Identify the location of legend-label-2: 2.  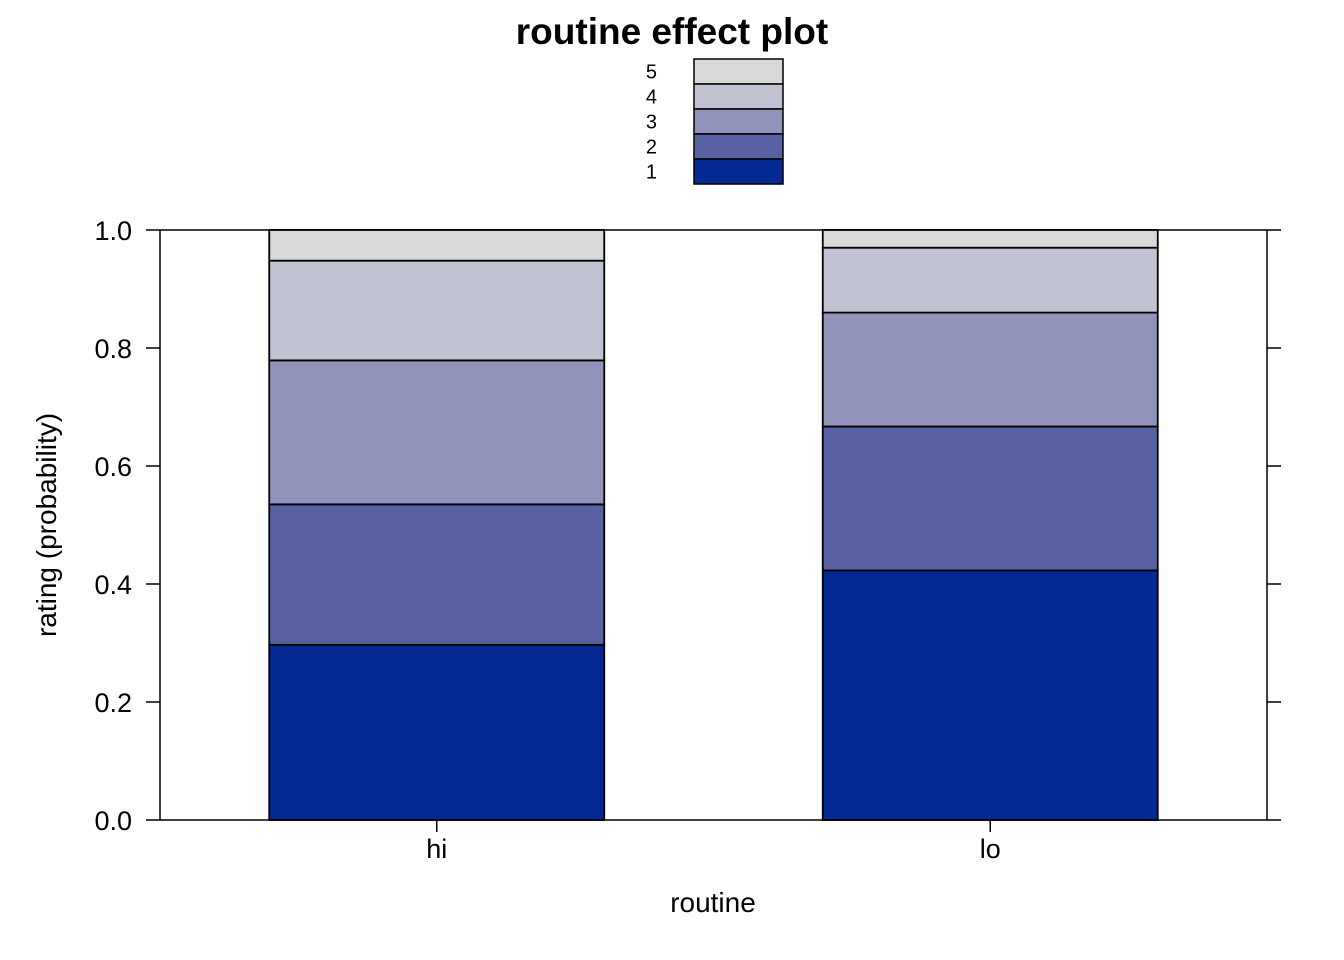
(651, 148).